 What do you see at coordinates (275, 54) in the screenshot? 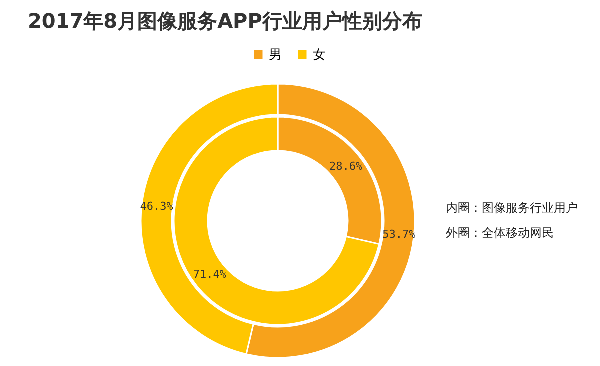
I see `legend-label: 男` at bounding box center [275, 54].